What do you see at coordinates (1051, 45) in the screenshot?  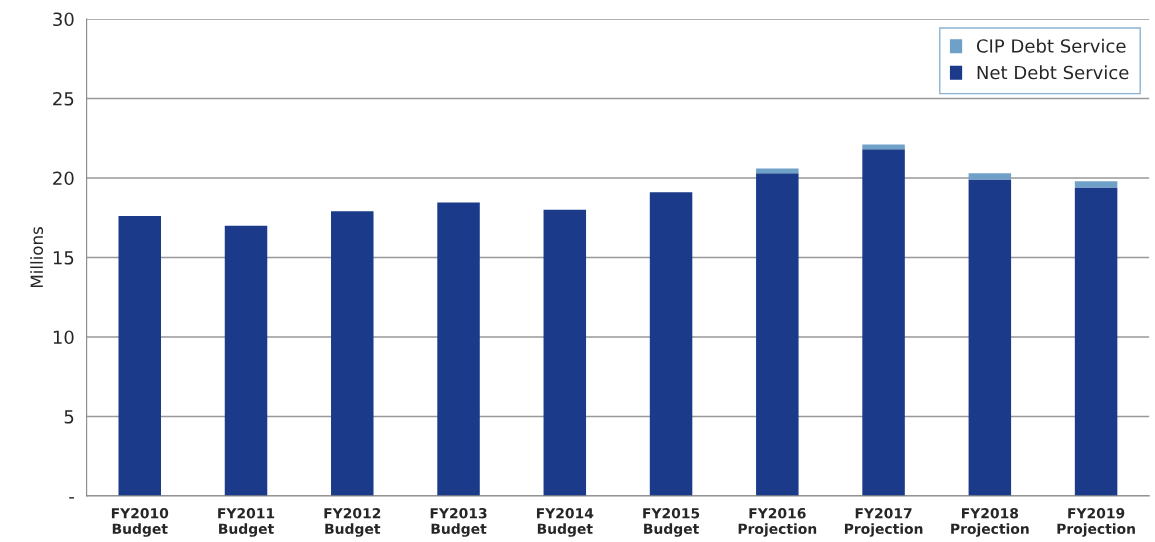 I see `legend-label: CIP Debt Service` at bounding box center [1051, 45].